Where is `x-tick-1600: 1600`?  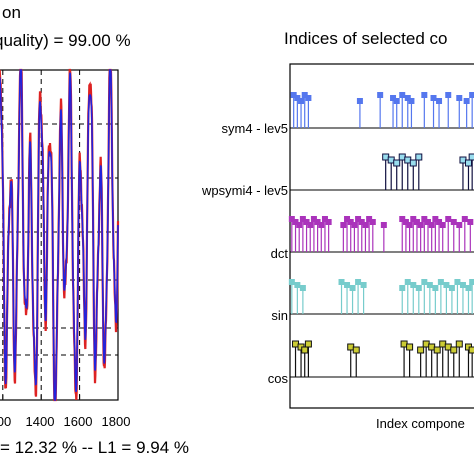 x-tick-1600: 1600 is located at coordinates (78, 421).